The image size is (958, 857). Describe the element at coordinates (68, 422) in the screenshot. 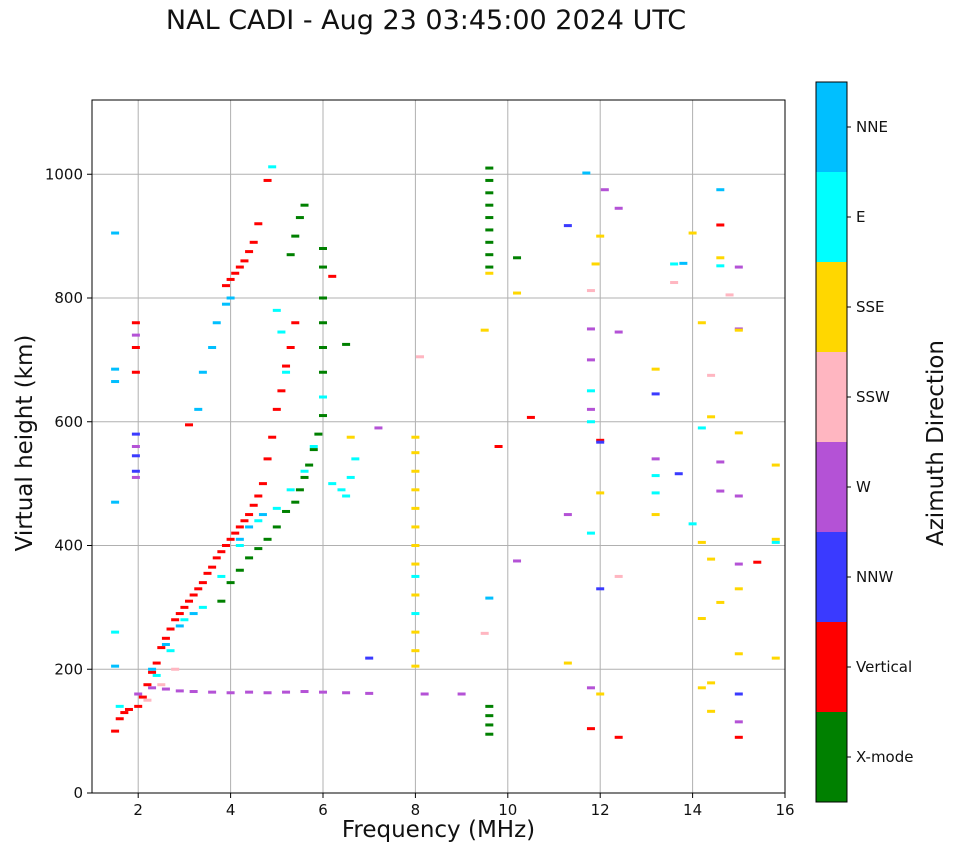

I see `y-tick-label: 600` at that location.